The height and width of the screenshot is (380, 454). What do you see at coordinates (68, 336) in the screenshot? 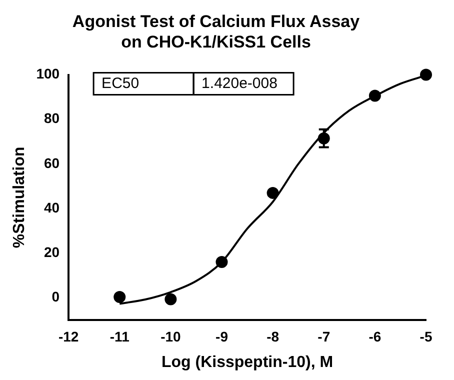
I see `x-tick-label: -12` at bounding box center [68, 336].